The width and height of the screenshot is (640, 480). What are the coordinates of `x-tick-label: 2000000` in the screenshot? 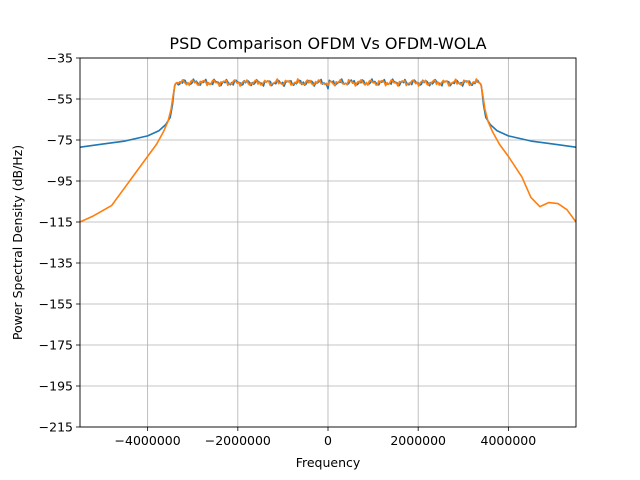 It's located at (418, 440).